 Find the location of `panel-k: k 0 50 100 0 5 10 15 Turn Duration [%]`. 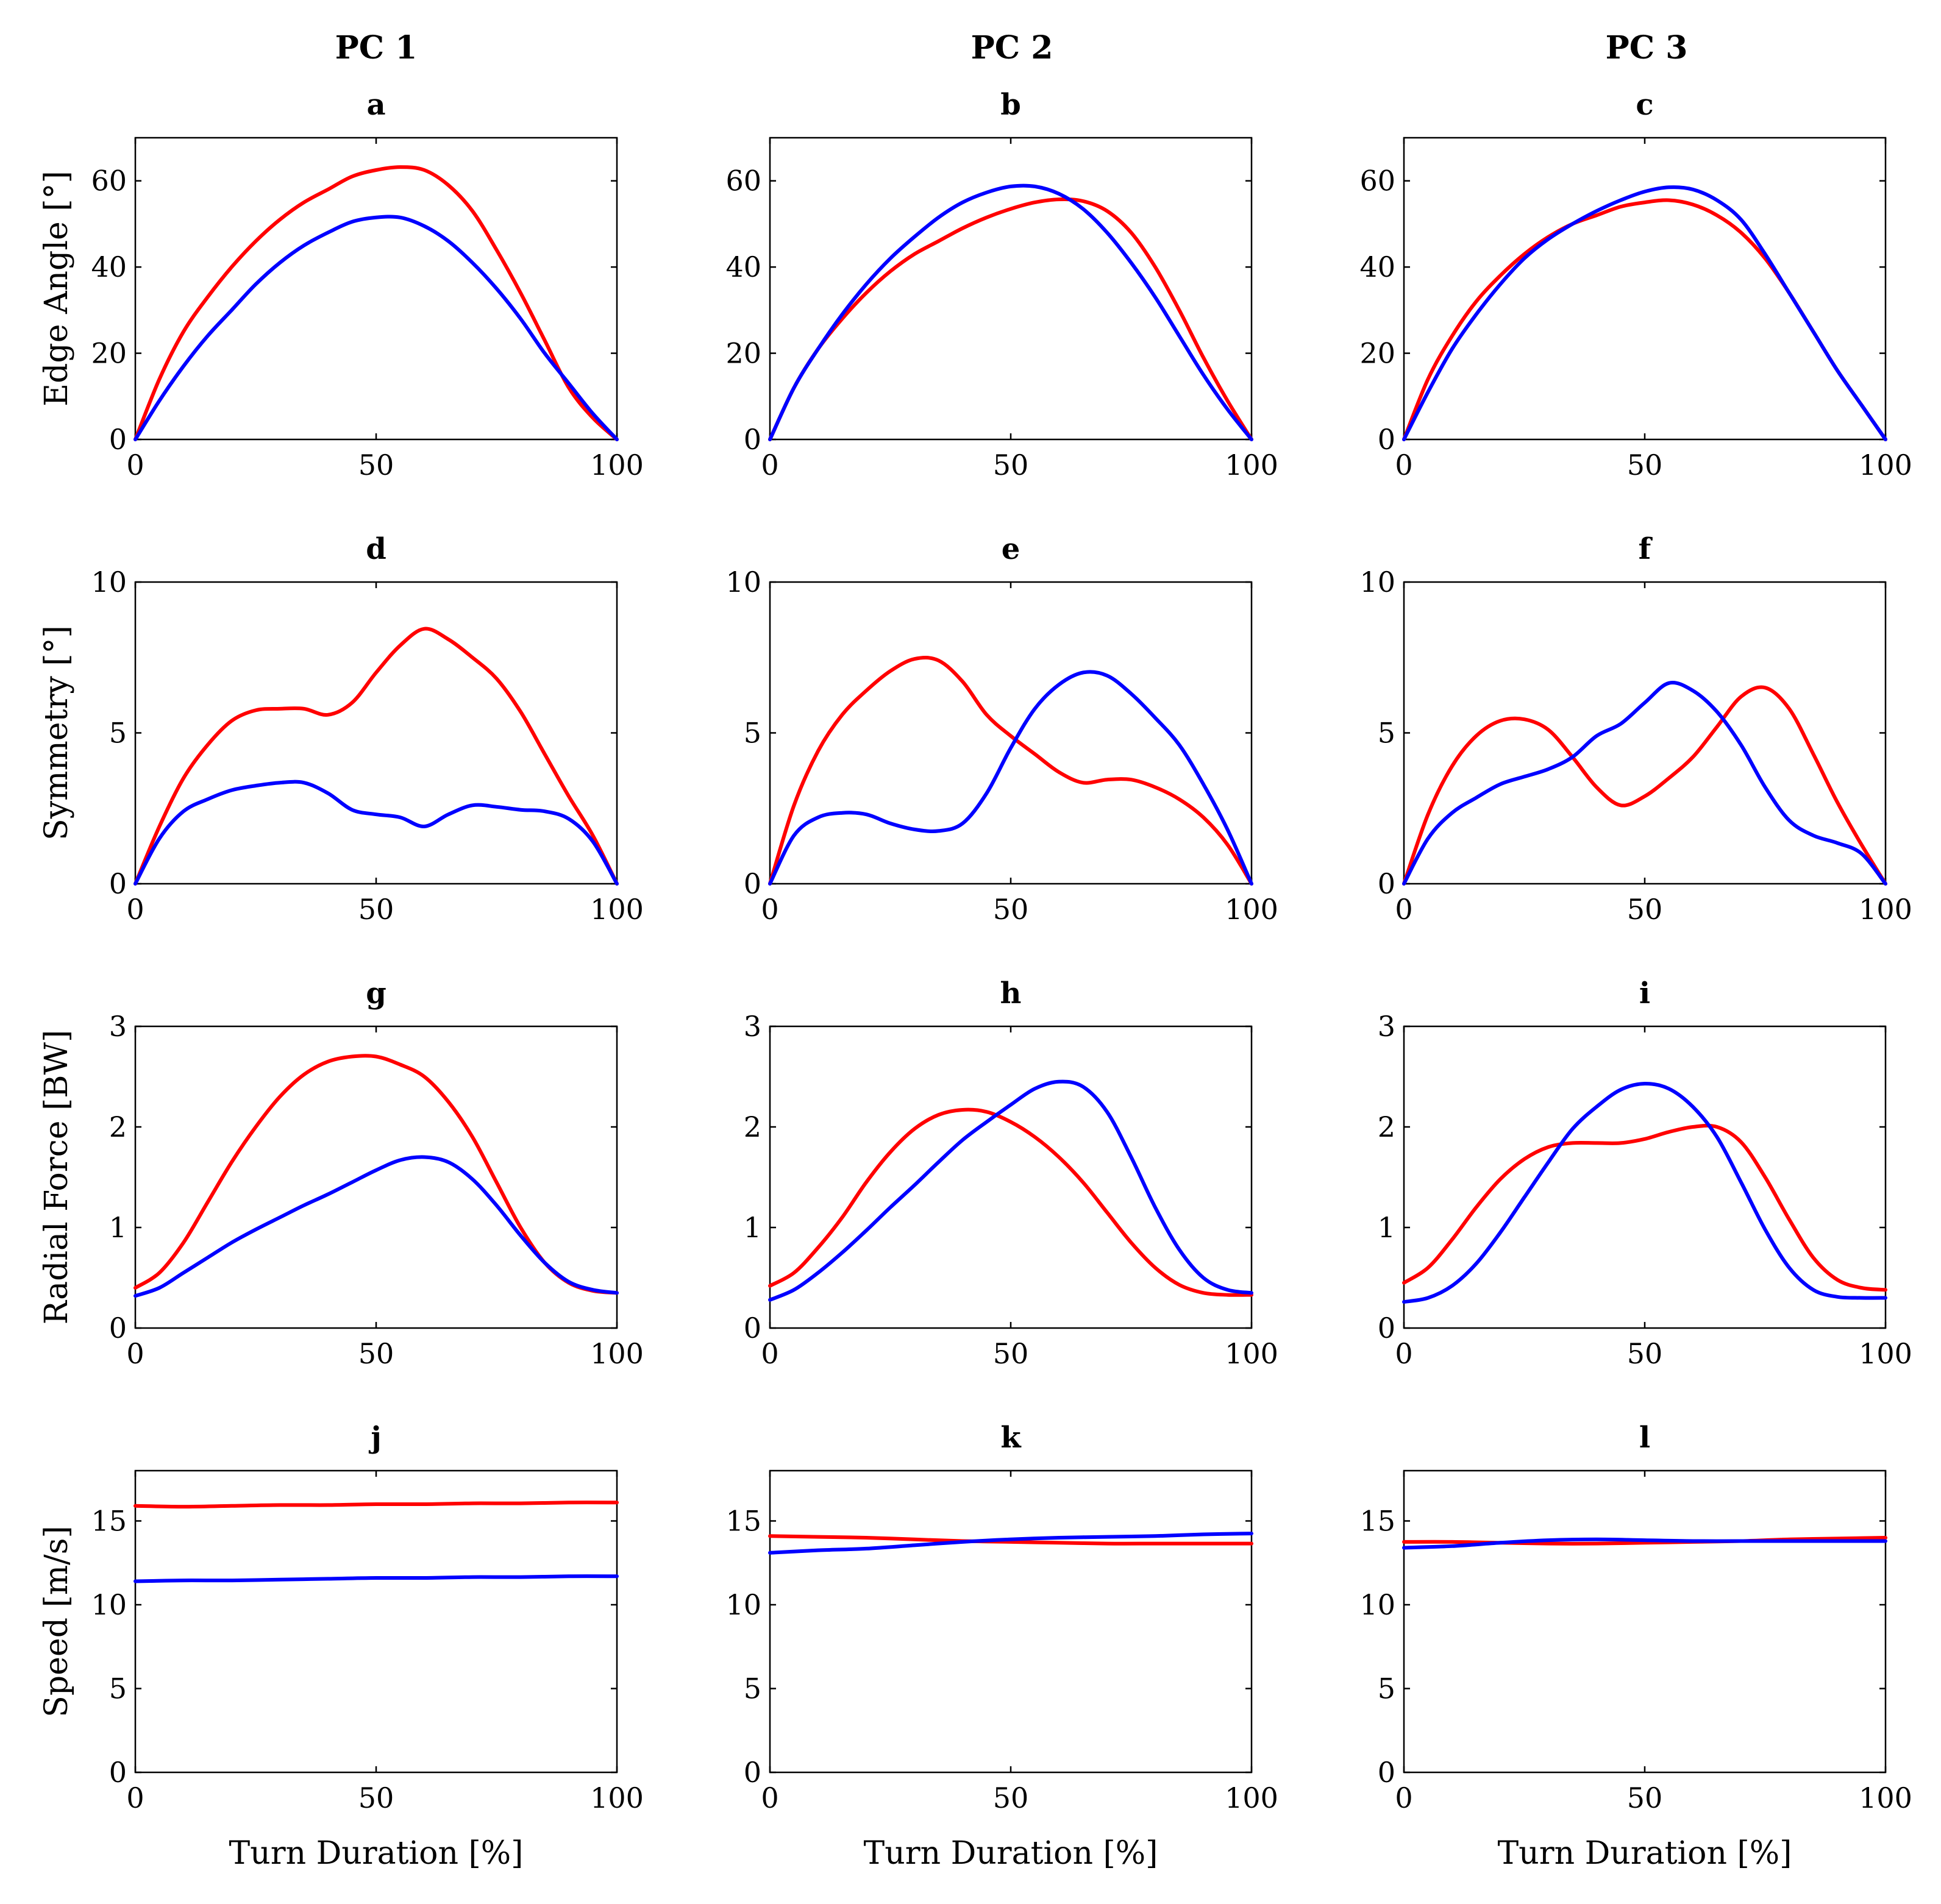

panel-k: k 0 50 100 0 5 10 15 Turn Duration [%] is located at coordinates (1002, 1646).